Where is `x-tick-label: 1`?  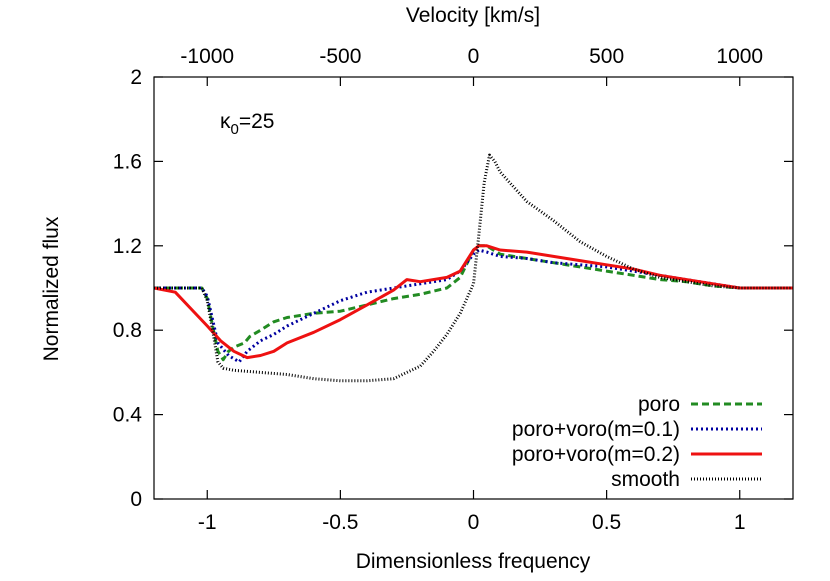
x-tick-label: 1 is located at coordinates (740, 522).